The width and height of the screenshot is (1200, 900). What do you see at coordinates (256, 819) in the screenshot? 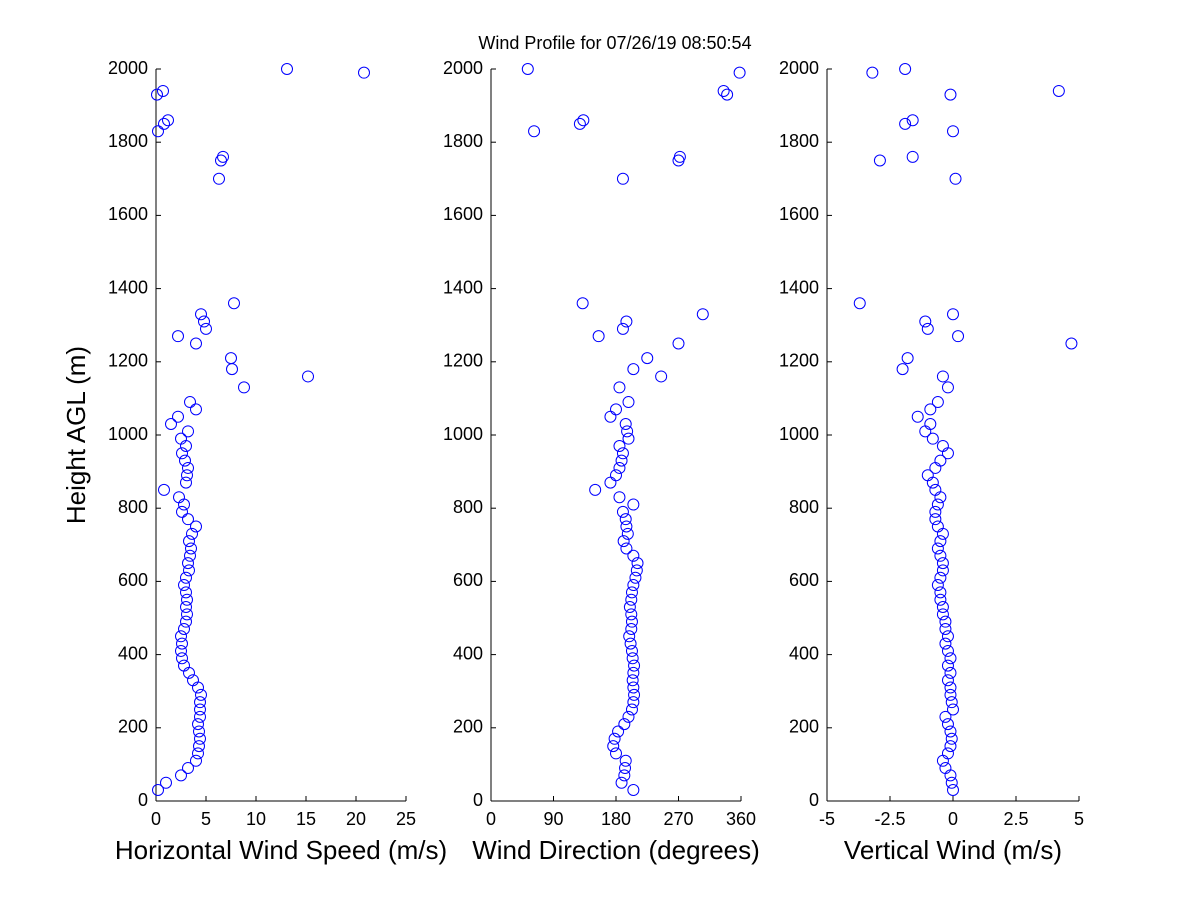
I see `x-tick-label: 10` at bounding box center [256, 819].